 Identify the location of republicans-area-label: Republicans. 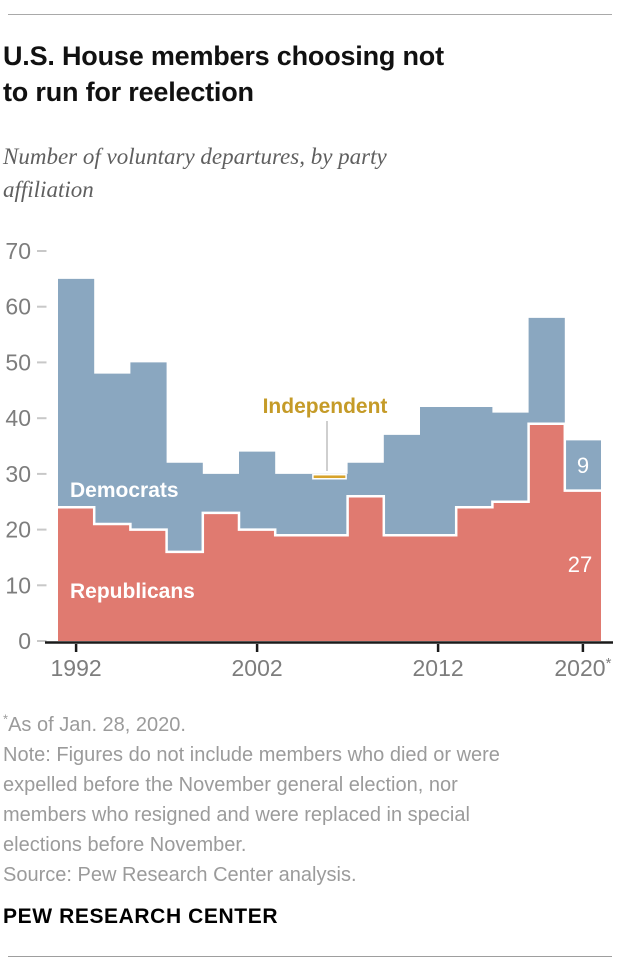
(132, 591).